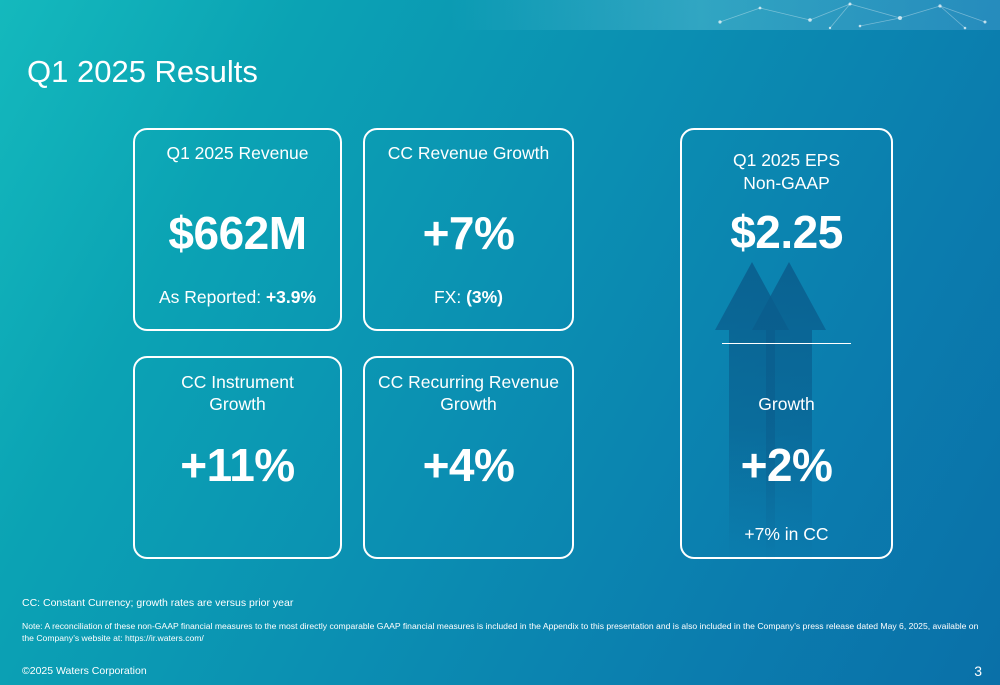 The height and width of the screenshot is (685, 1000). Describe the element at coordinates (786, 465) in the screenshot. I see `eps-growth-value: +2%` at that location.